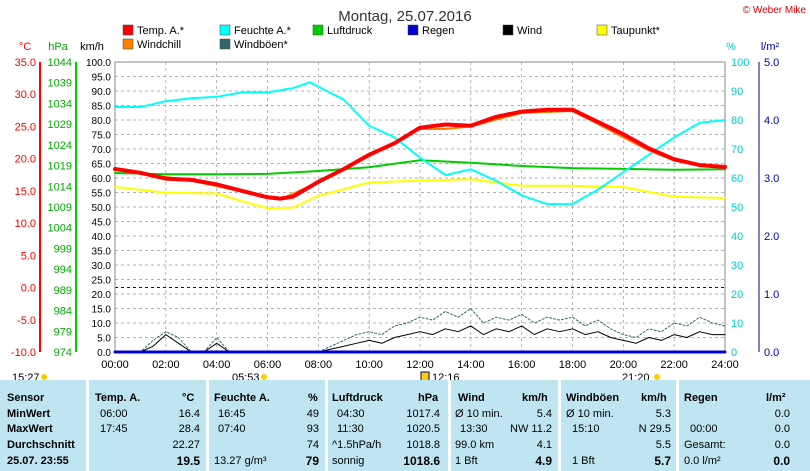 The image size is (810, 471). What do you see at coordinates (479, 414) in the screenshot?
I see `wind-avg-label: Ø 10 min.` at bounding box center [479, 414].